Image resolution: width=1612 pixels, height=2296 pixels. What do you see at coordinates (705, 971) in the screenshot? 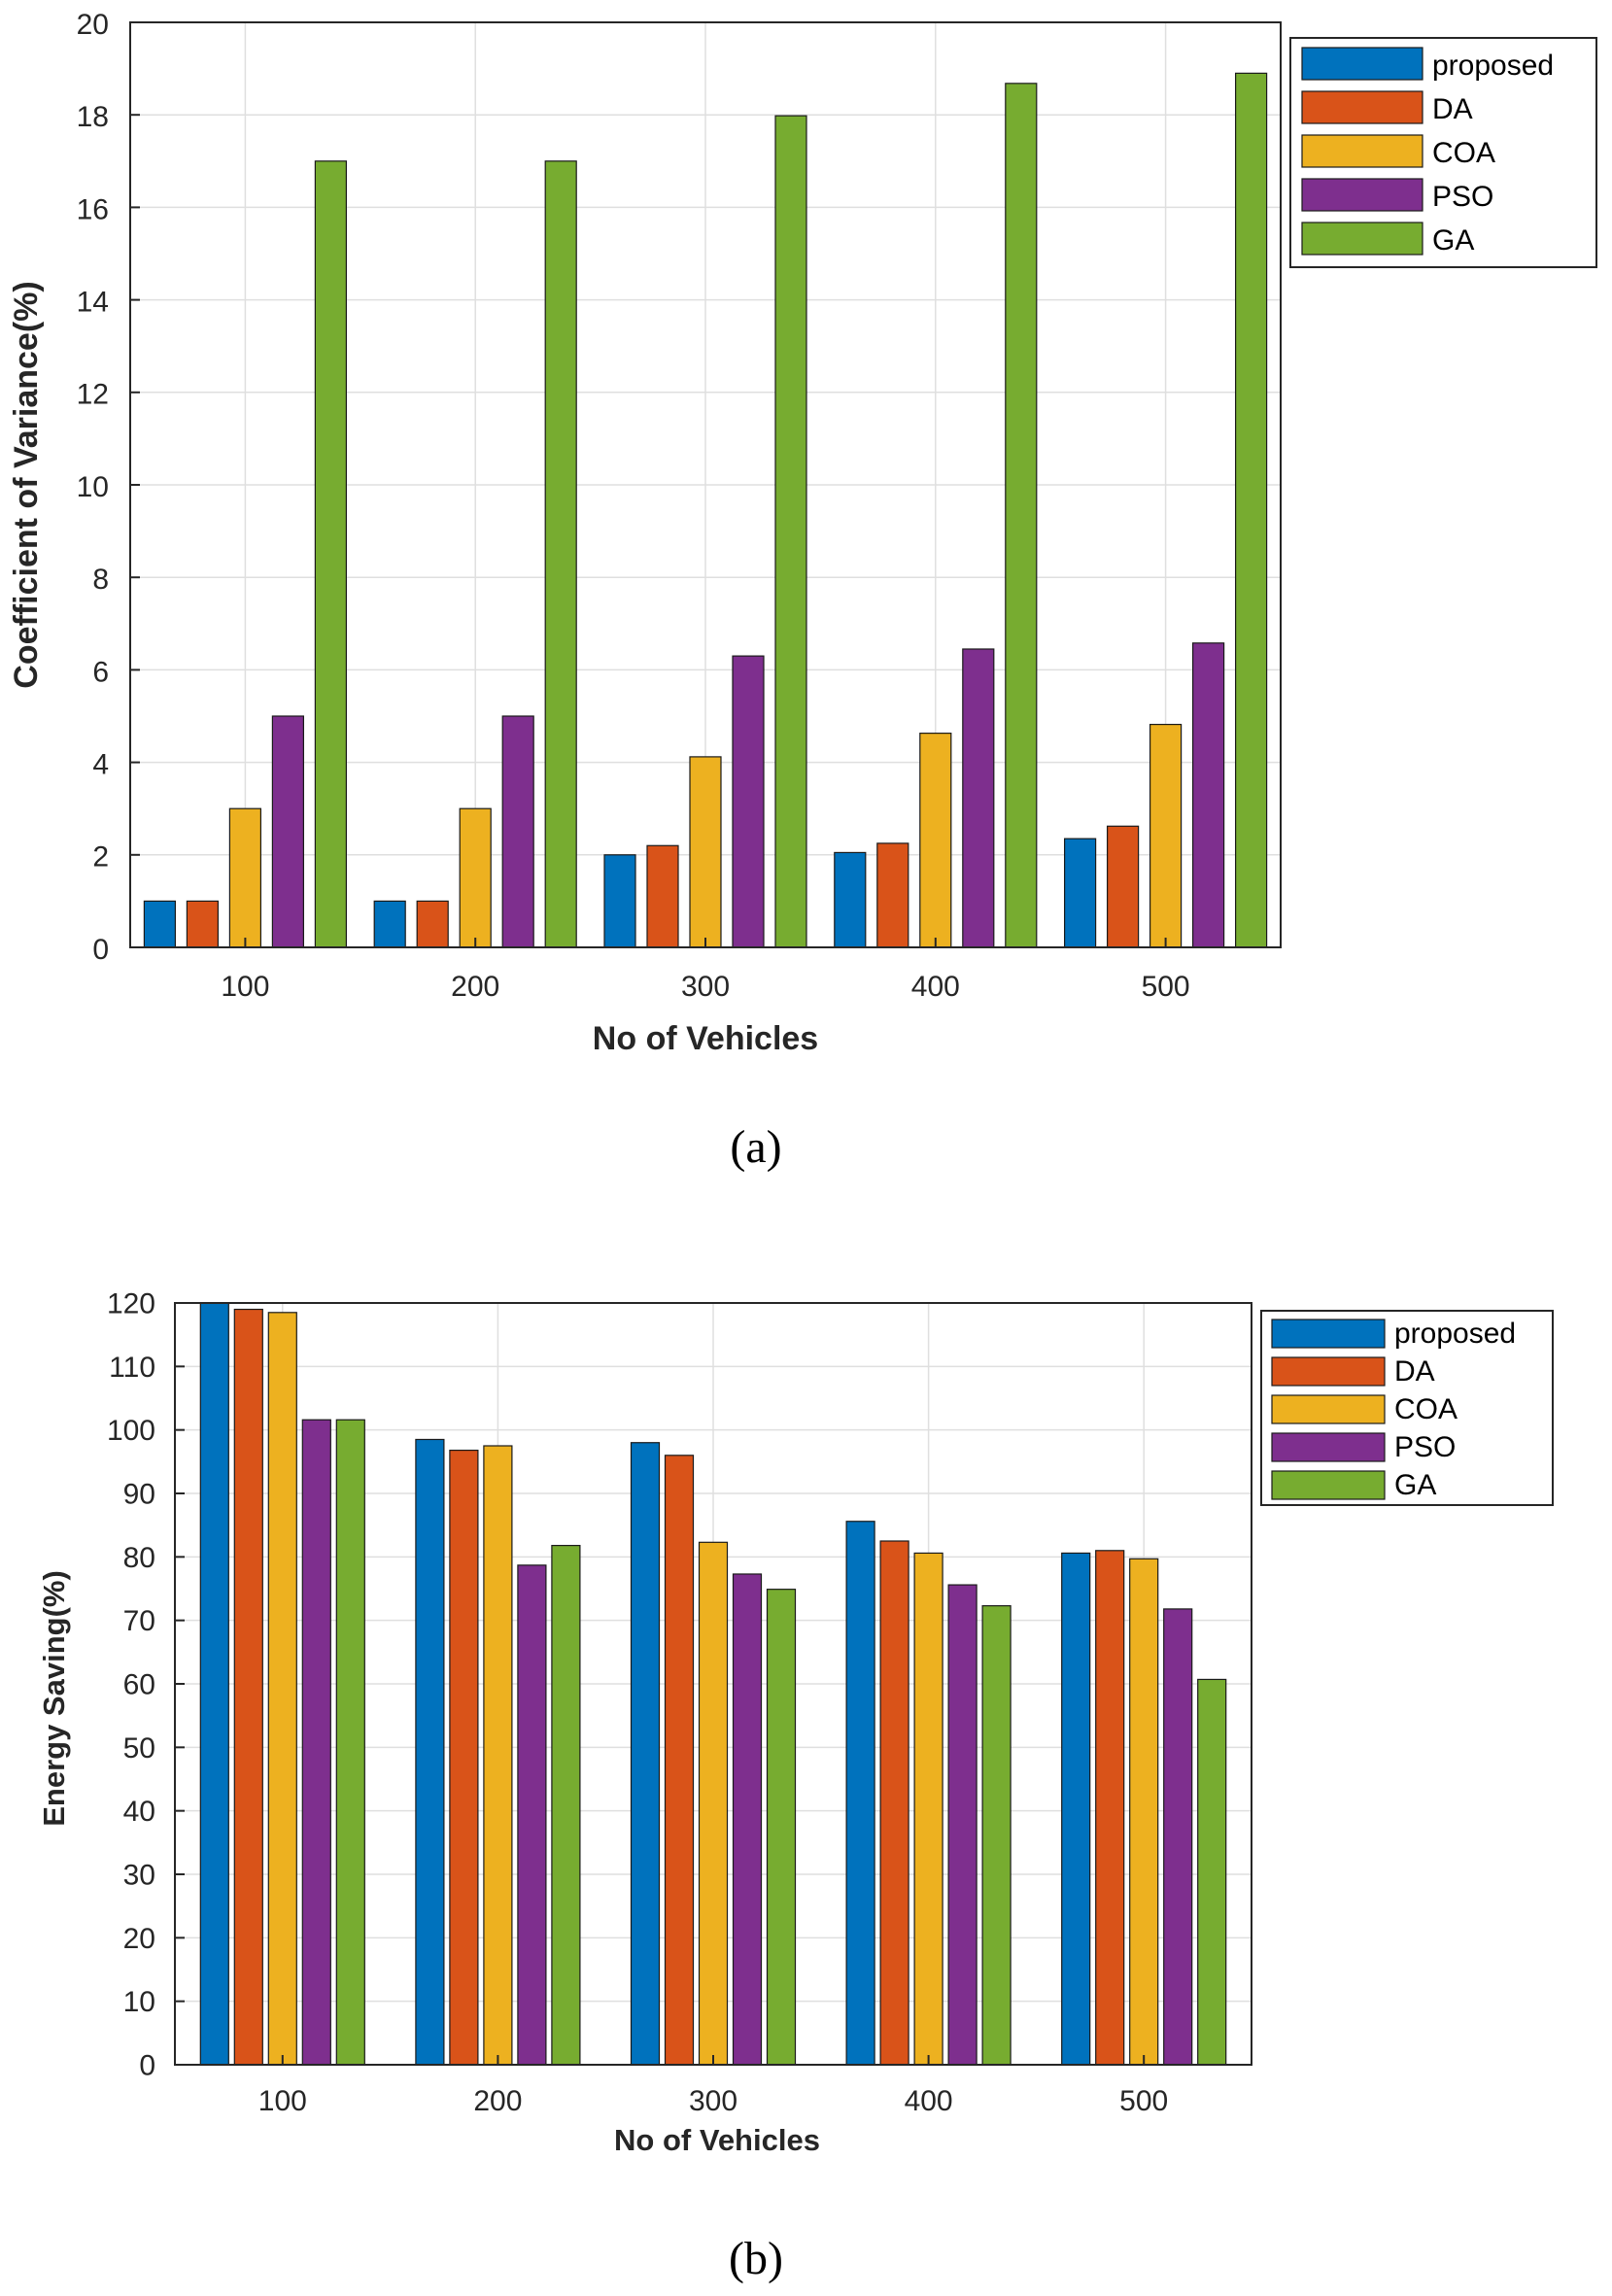
I see `chart-a-x-ticks: 100 200 300 400 500` at bounding box center [705, 971].